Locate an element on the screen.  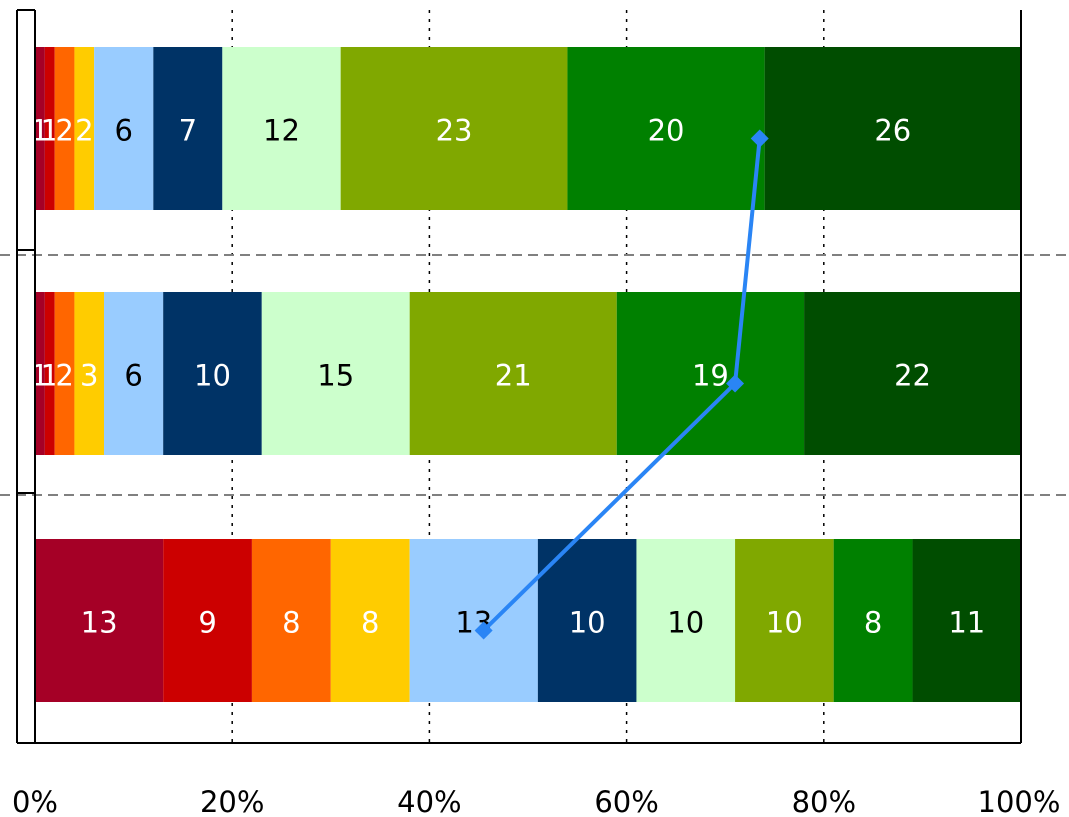
x-tick-label-2: 40% is located at coordinates (429, 801).